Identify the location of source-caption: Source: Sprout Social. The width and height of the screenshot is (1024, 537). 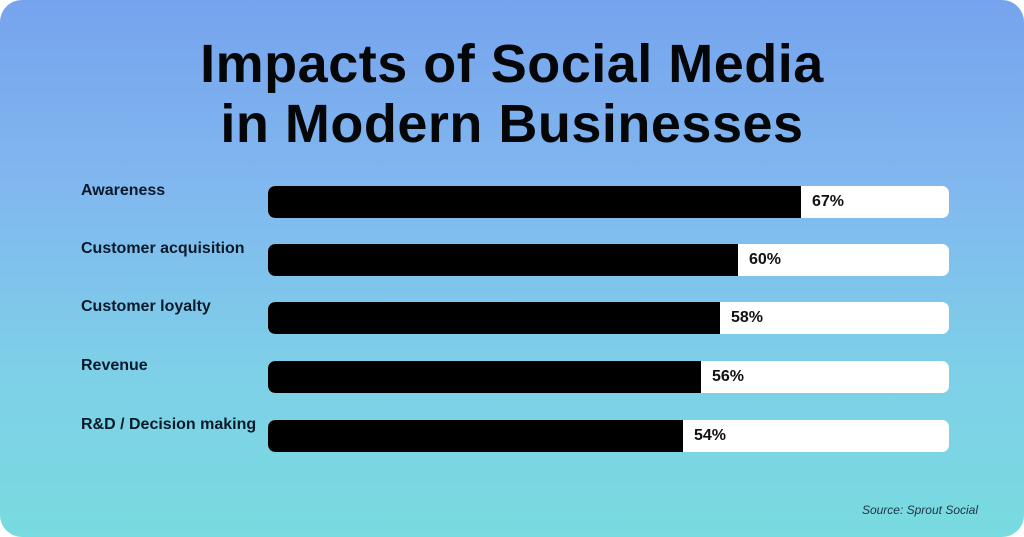
(919, 510).